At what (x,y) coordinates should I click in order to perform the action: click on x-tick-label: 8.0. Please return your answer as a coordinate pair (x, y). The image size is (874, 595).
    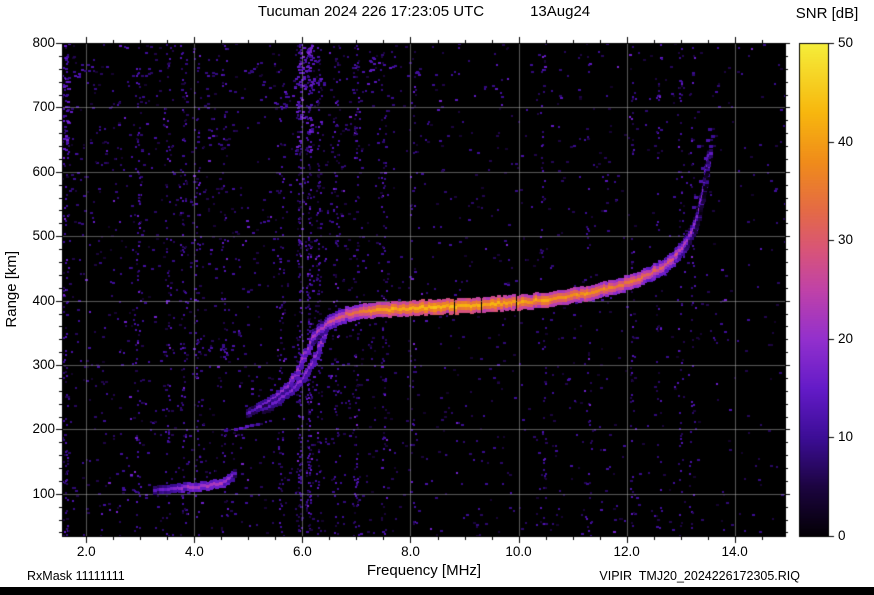
    Looking at the image, I should click on (410, 551).